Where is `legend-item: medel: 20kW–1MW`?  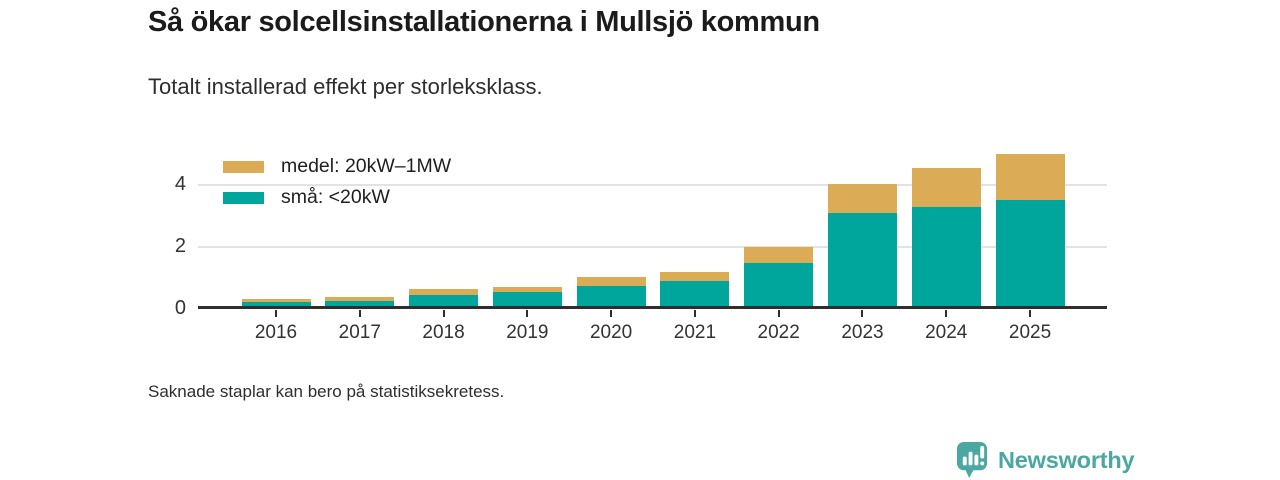
legend-item: medel: 20kW–1MW is located at coordinates (337, 166).